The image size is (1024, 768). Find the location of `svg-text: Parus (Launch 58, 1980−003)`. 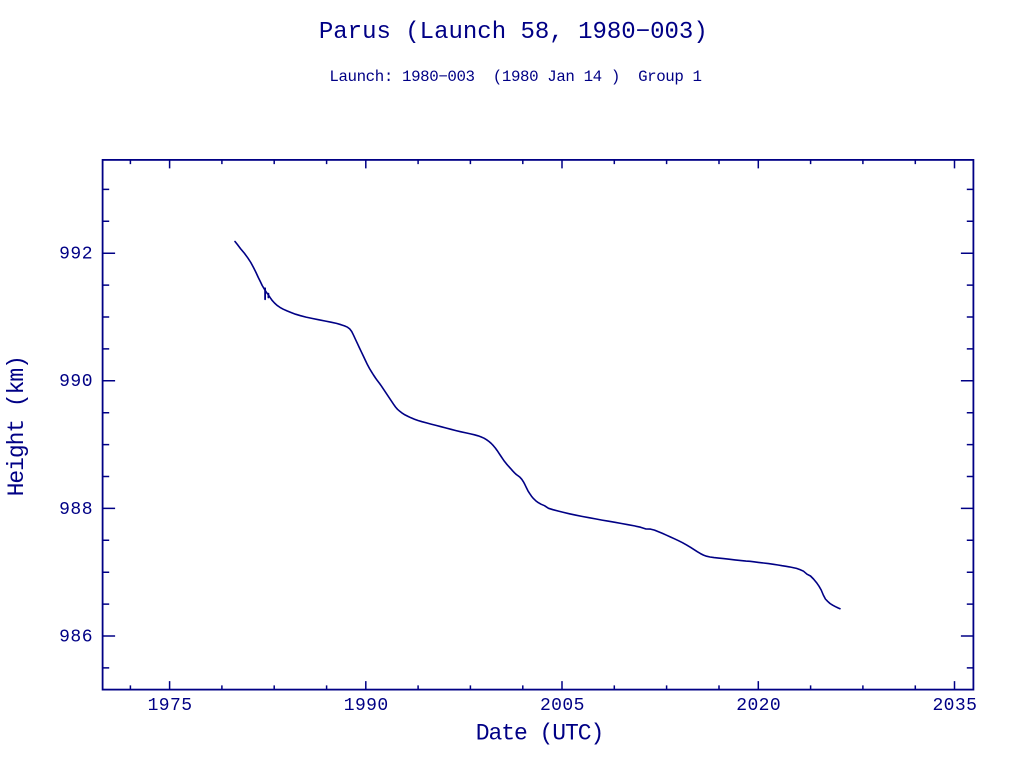

svg-text: Parus (Launch 58, 1980−003) is located at coordinates (513, 32).